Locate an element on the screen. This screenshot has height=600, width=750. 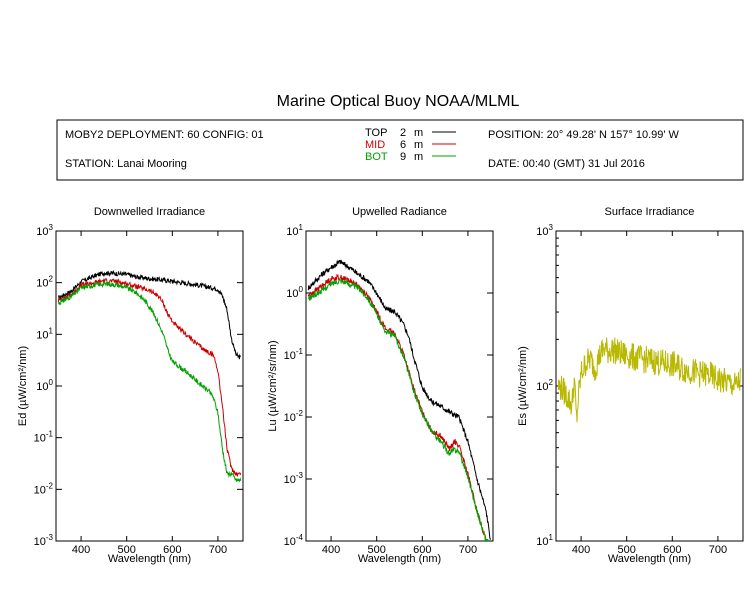
deployment-label: MOBY2 DEPLOYMENT: 60 CONFIG: 01 is located at coordinates (164, 135).